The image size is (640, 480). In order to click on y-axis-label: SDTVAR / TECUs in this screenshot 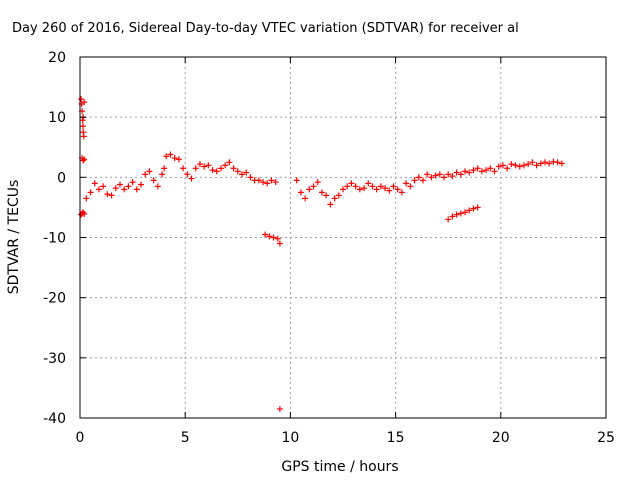, I will do `click(14, 237)`.